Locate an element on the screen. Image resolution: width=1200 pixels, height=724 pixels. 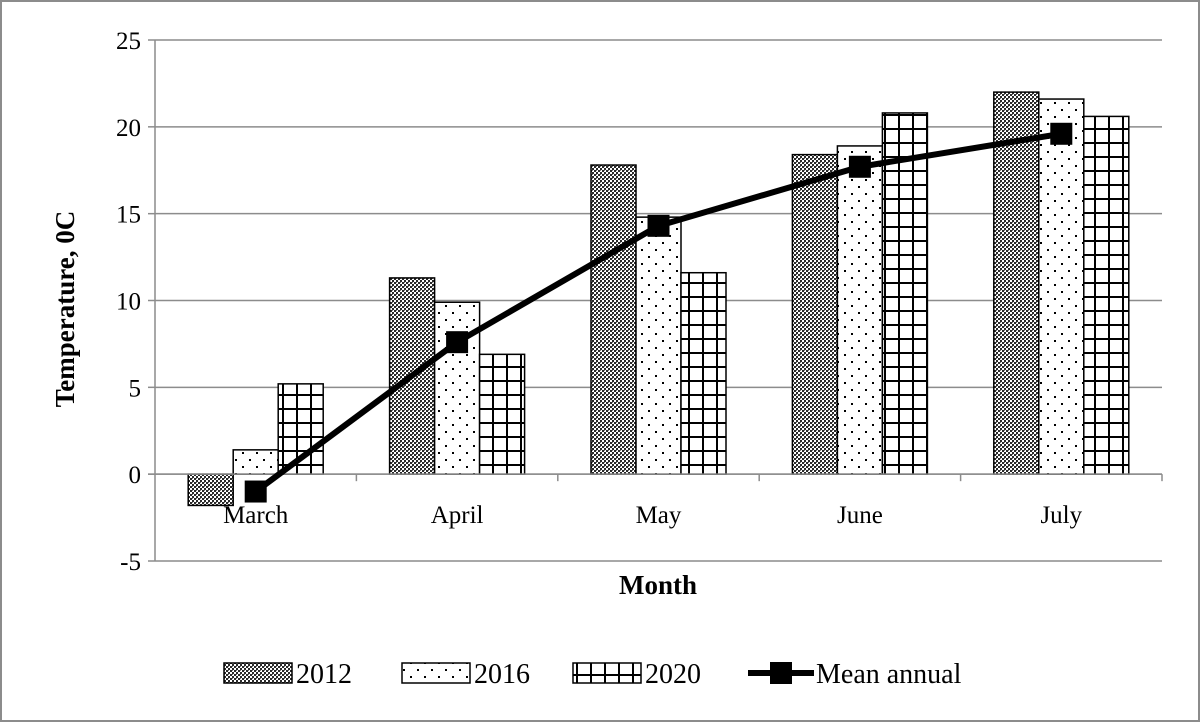
bar-2016-march is located at coordinates (255, 462).